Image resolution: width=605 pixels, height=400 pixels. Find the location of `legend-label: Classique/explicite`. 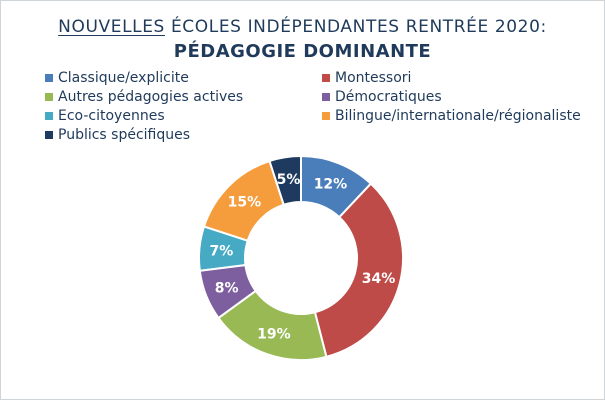

legend-label: Classique/explicite is located at coordinates (123, 78).